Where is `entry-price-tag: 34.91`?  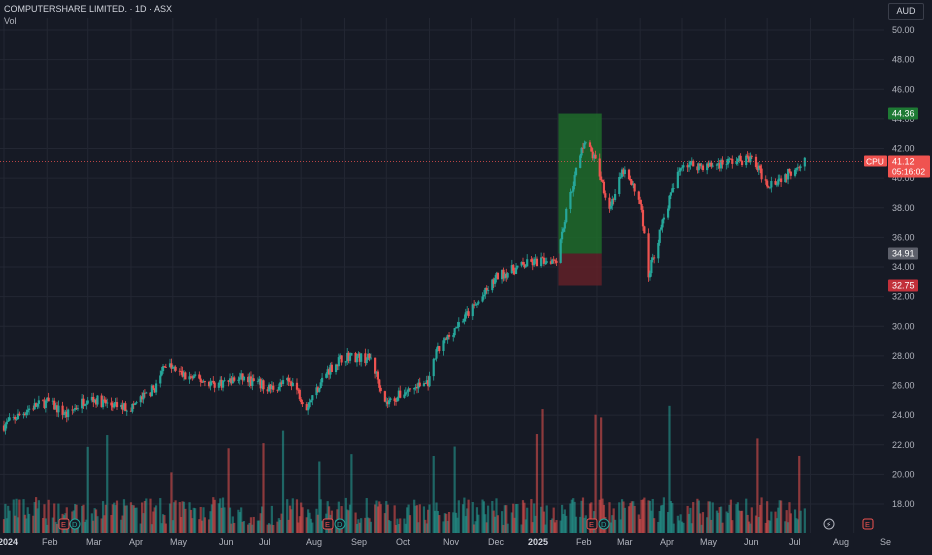
entry-price-tag: 34.91 is located at coordinates (903, 254).